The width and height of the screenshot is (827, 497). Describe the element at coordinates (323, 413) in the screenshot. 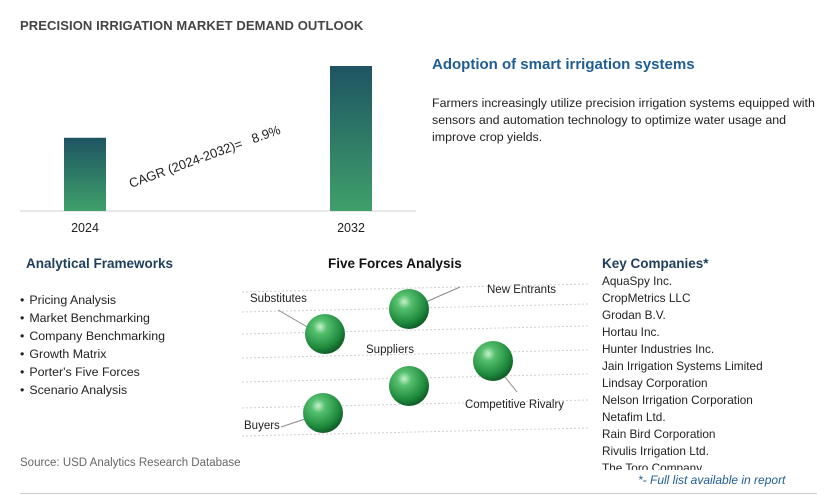

I see `force-buyers-sphere` at that location.